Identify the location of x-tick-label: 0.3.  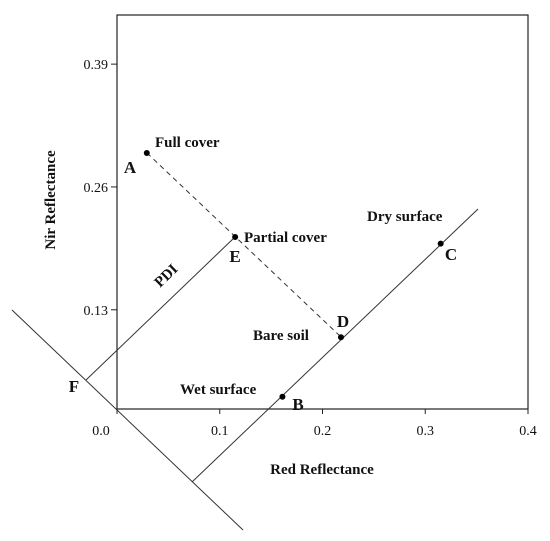
(426, 431).